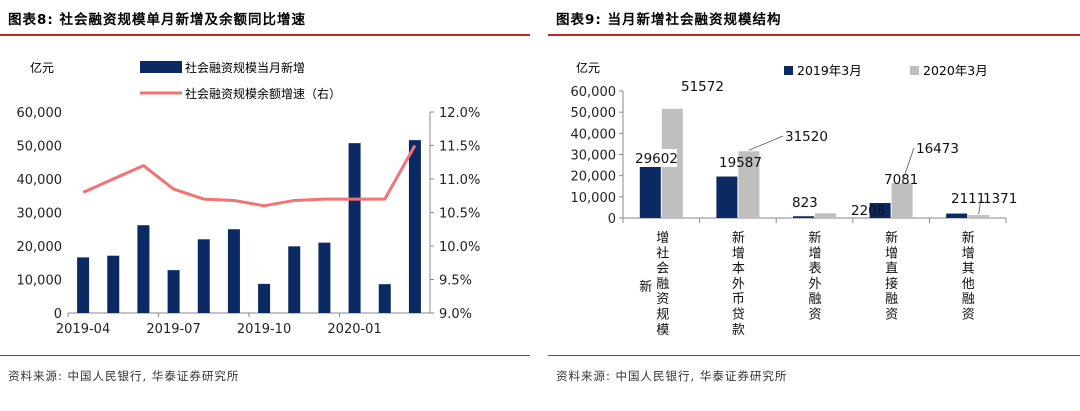  Describe the element at coordinates (459, 214) in the screenshot. I see `y-tick-label-right: 10.5%` at that location.